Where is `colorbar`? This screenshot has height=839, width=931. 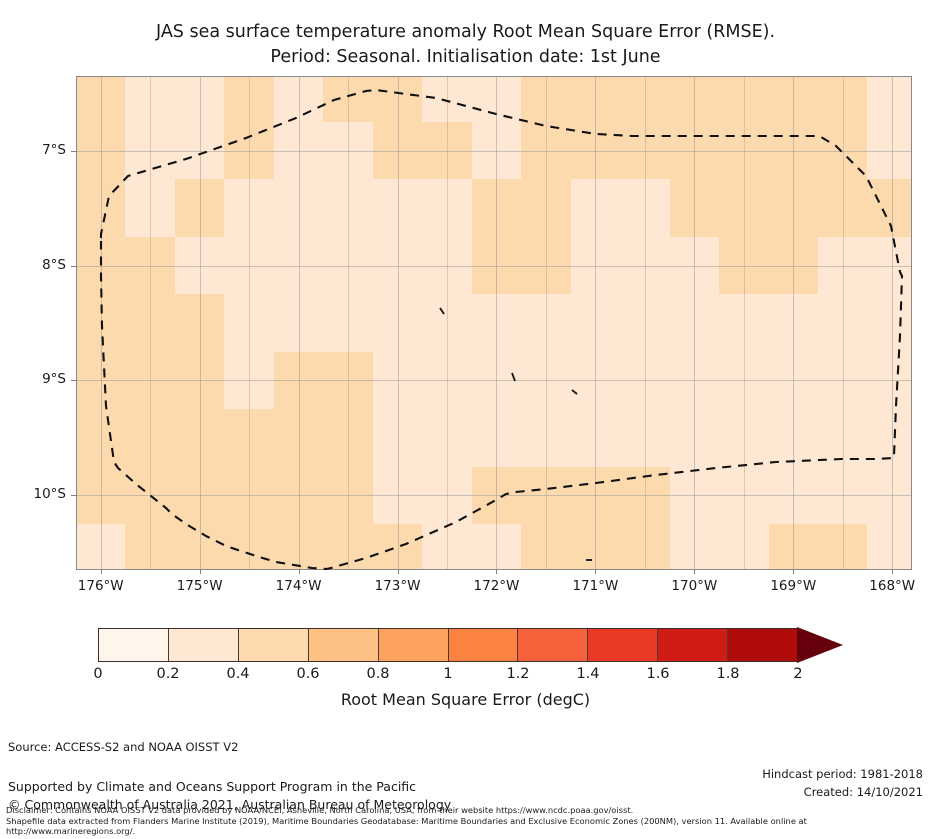 colorbar is located at coordinates (470, 645).